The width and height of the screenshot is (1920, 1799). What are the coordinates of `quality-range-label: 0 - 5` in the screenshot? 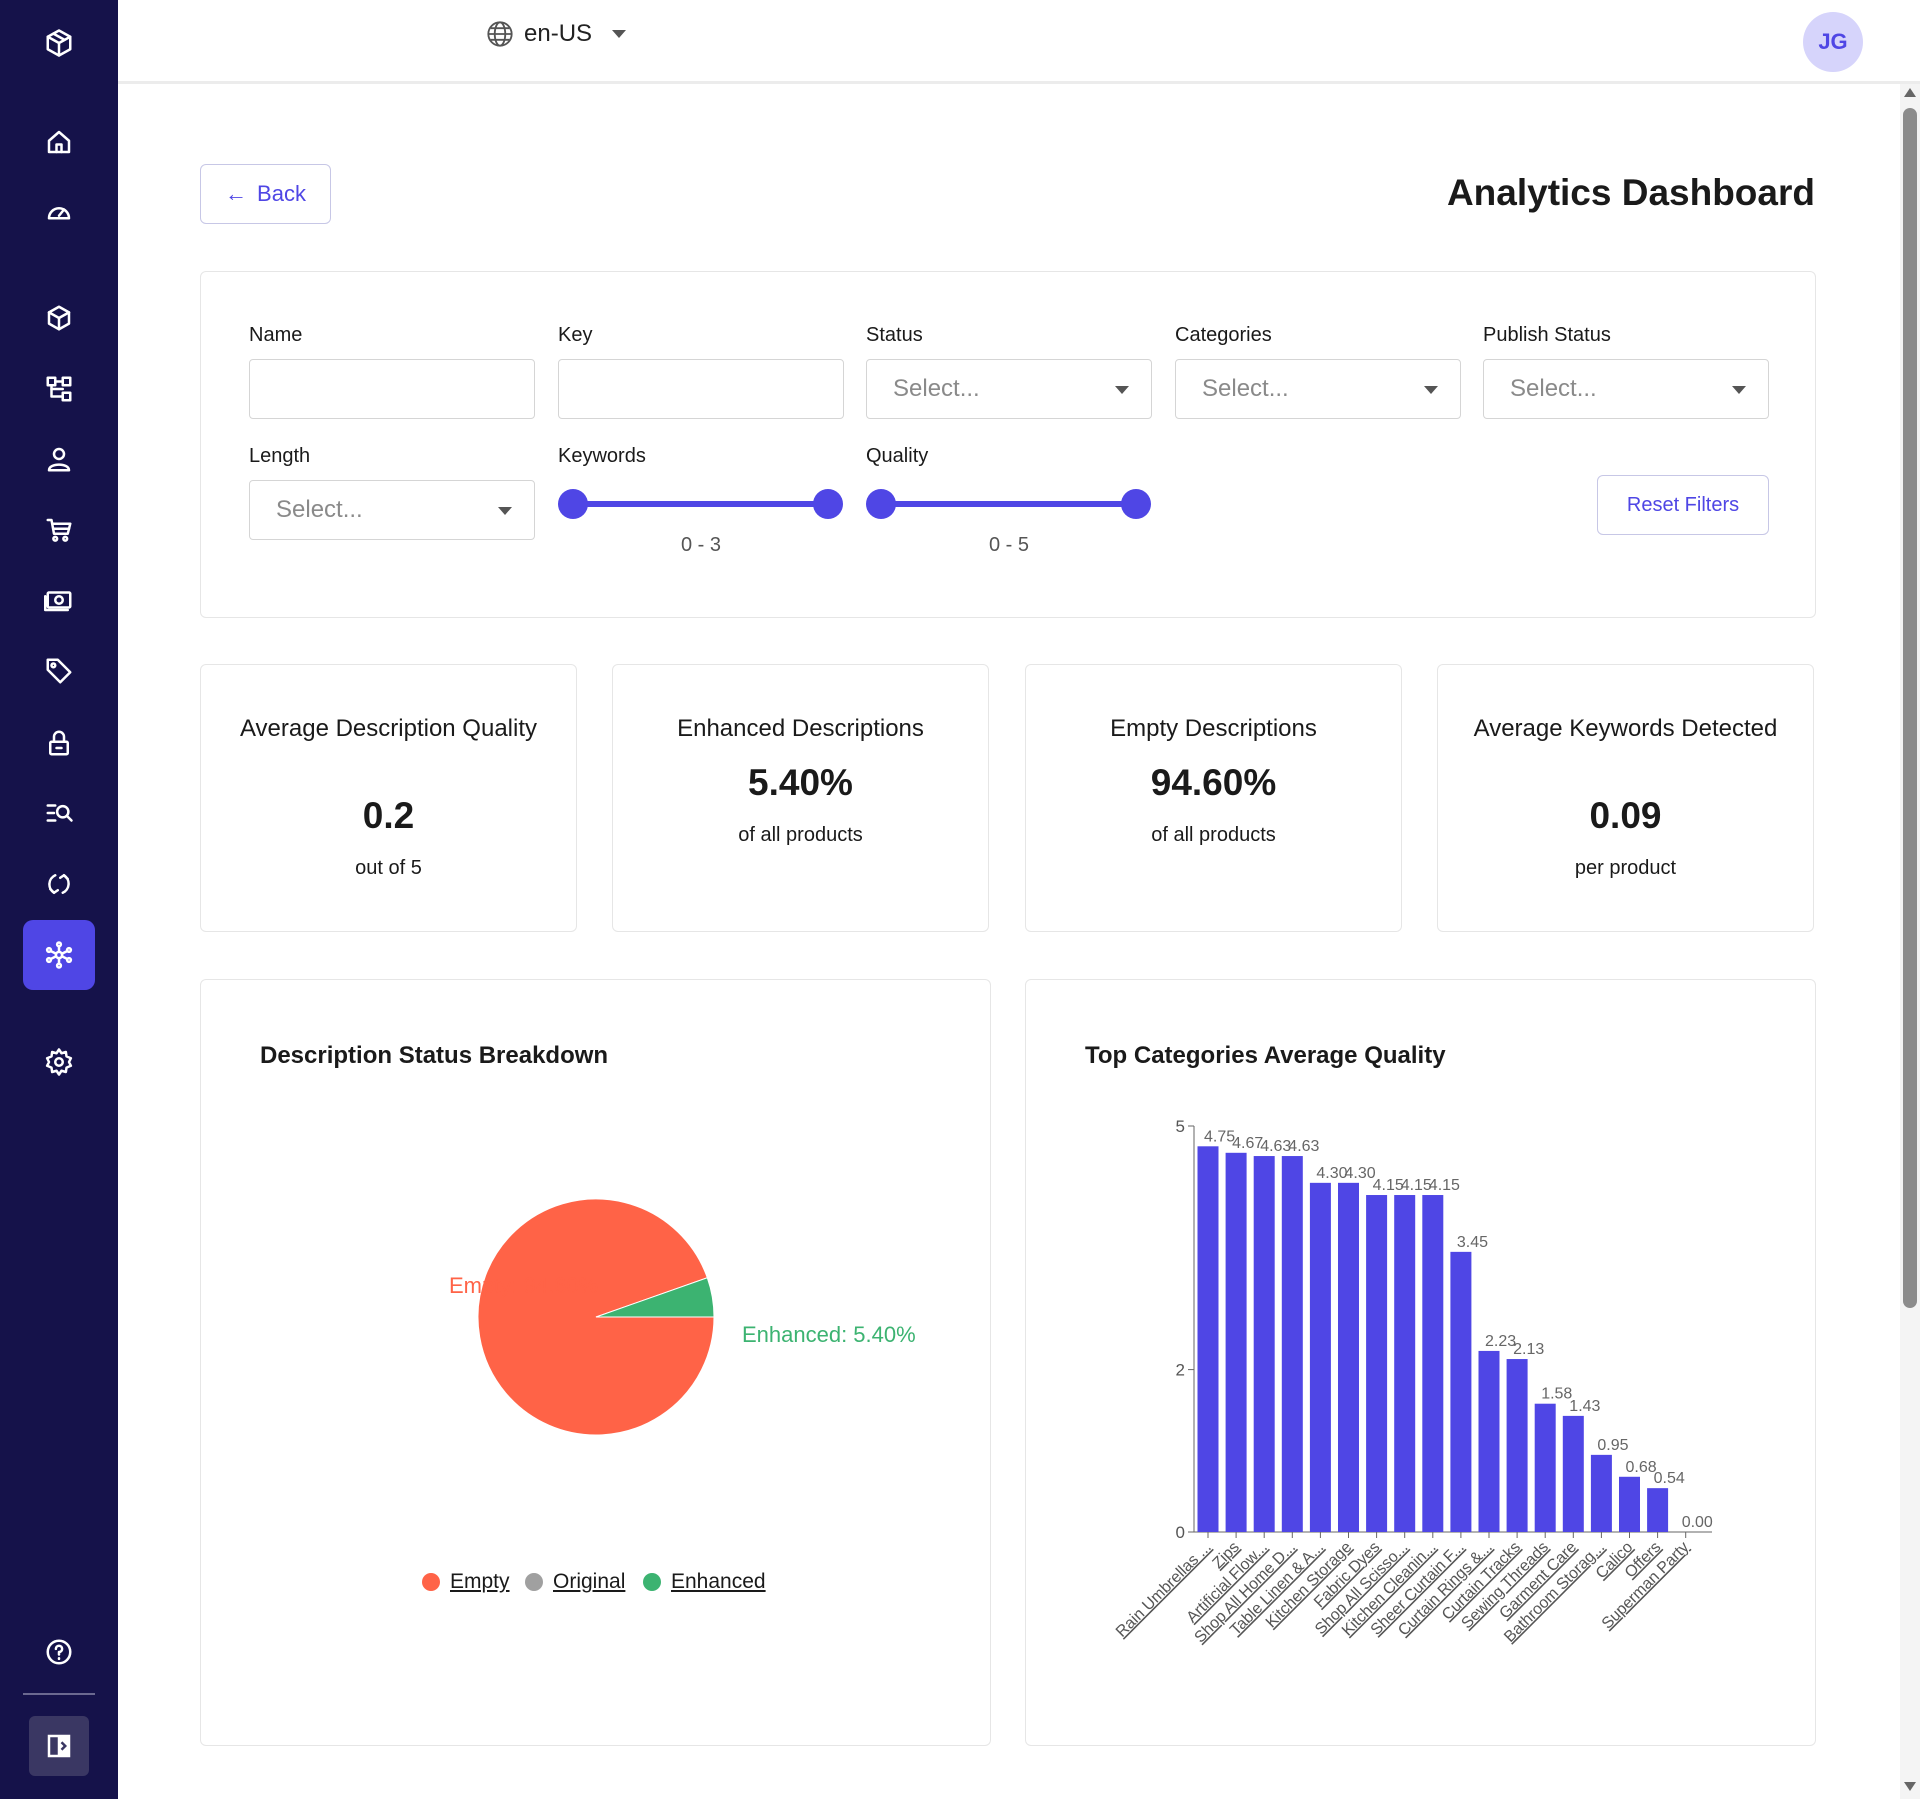 It's located at (1009, 545).